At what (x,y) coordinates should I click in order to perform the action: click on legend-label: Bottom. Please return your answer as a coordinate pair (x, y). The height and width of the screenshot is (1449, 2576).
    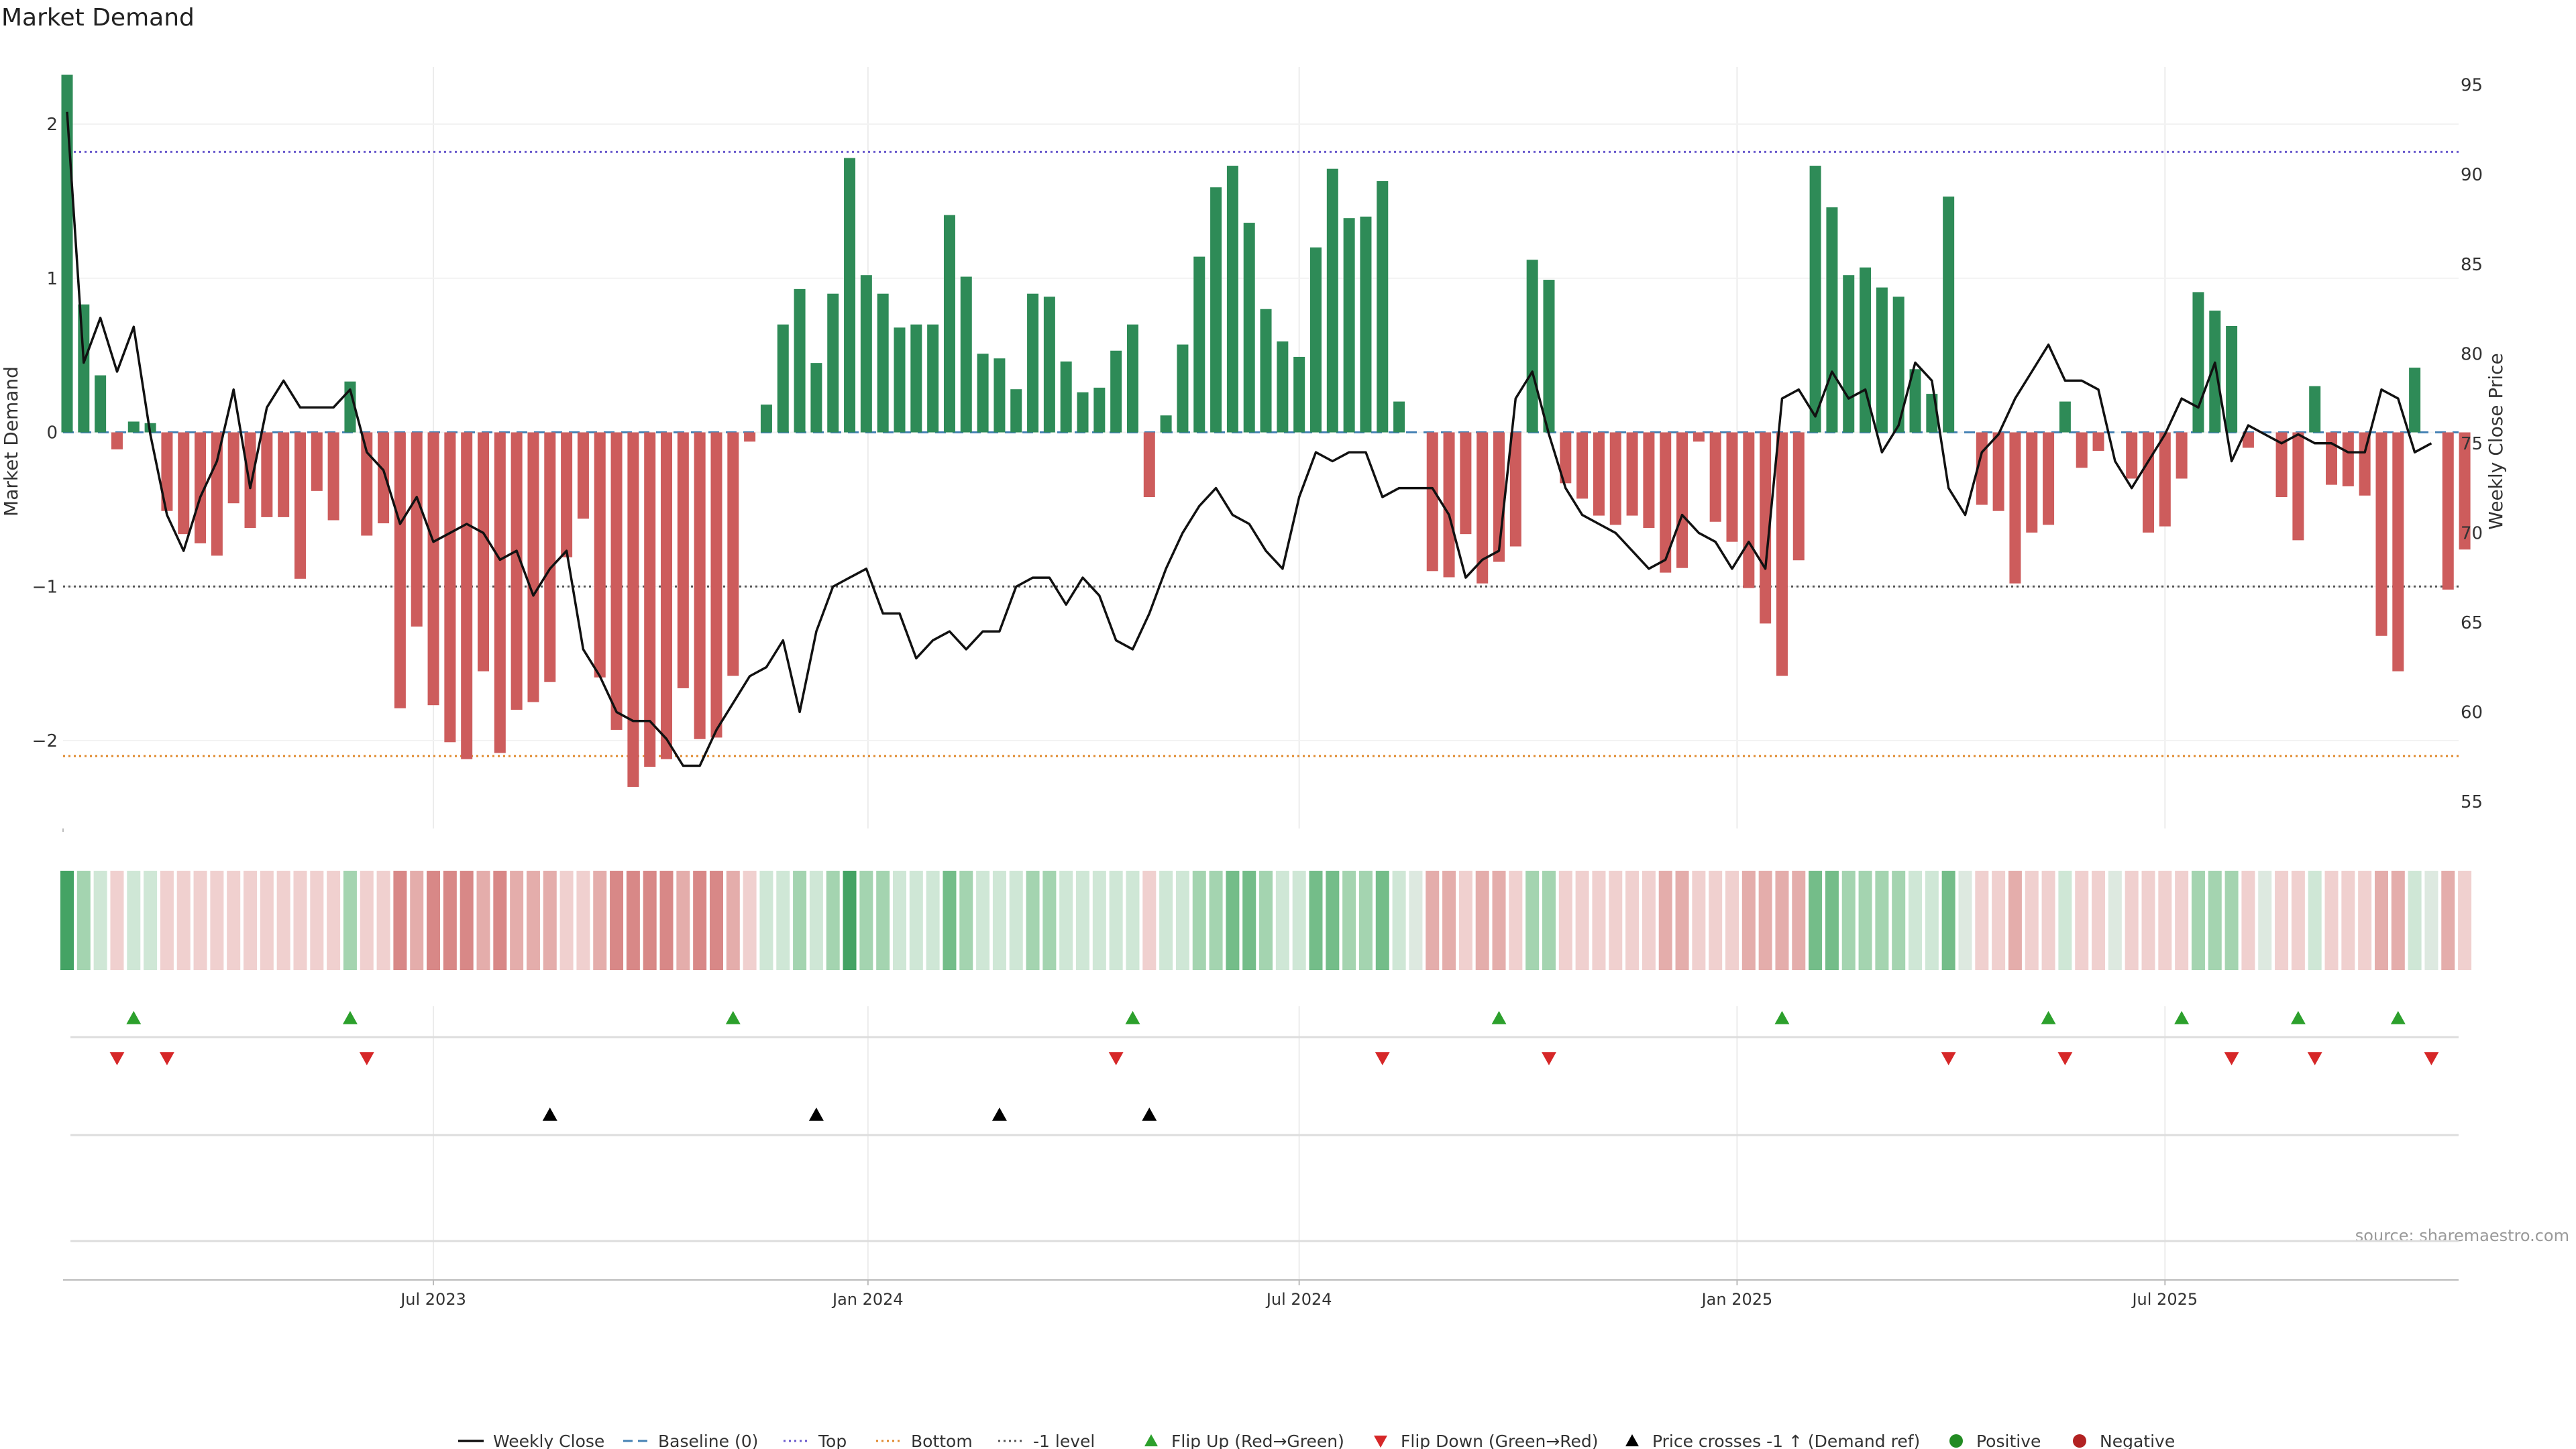
    Looking at the image, I should click on (942, 1440).